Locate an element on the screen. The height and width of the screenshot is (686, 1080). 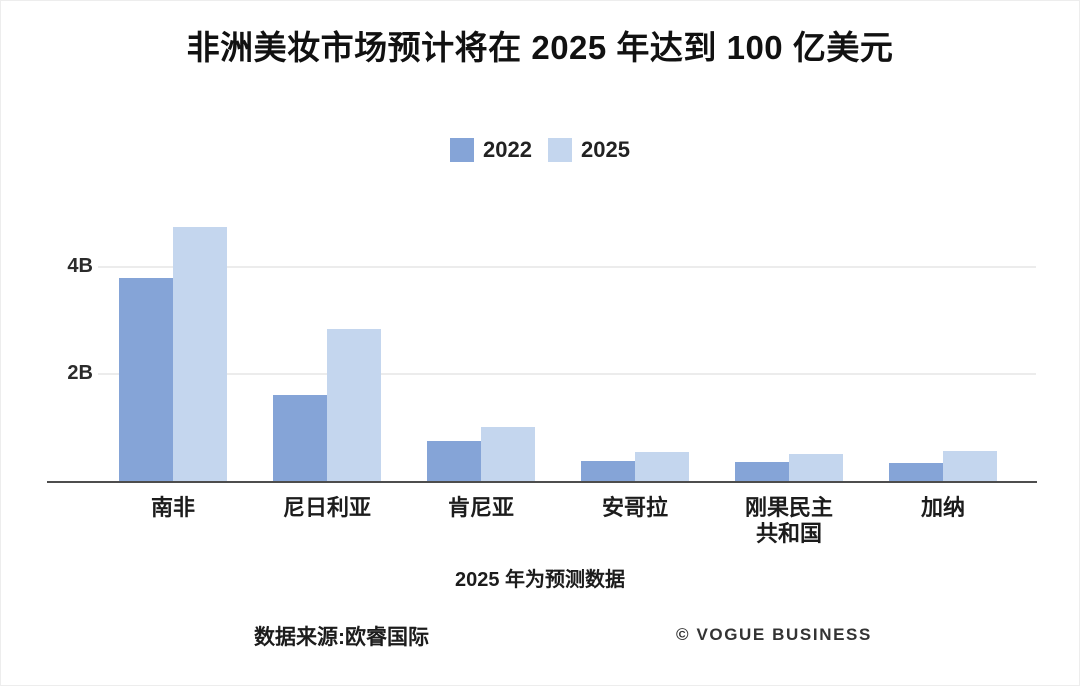
vogue-business-credit: © VOGUE BUSINESS is located at coordinates (774, 634).